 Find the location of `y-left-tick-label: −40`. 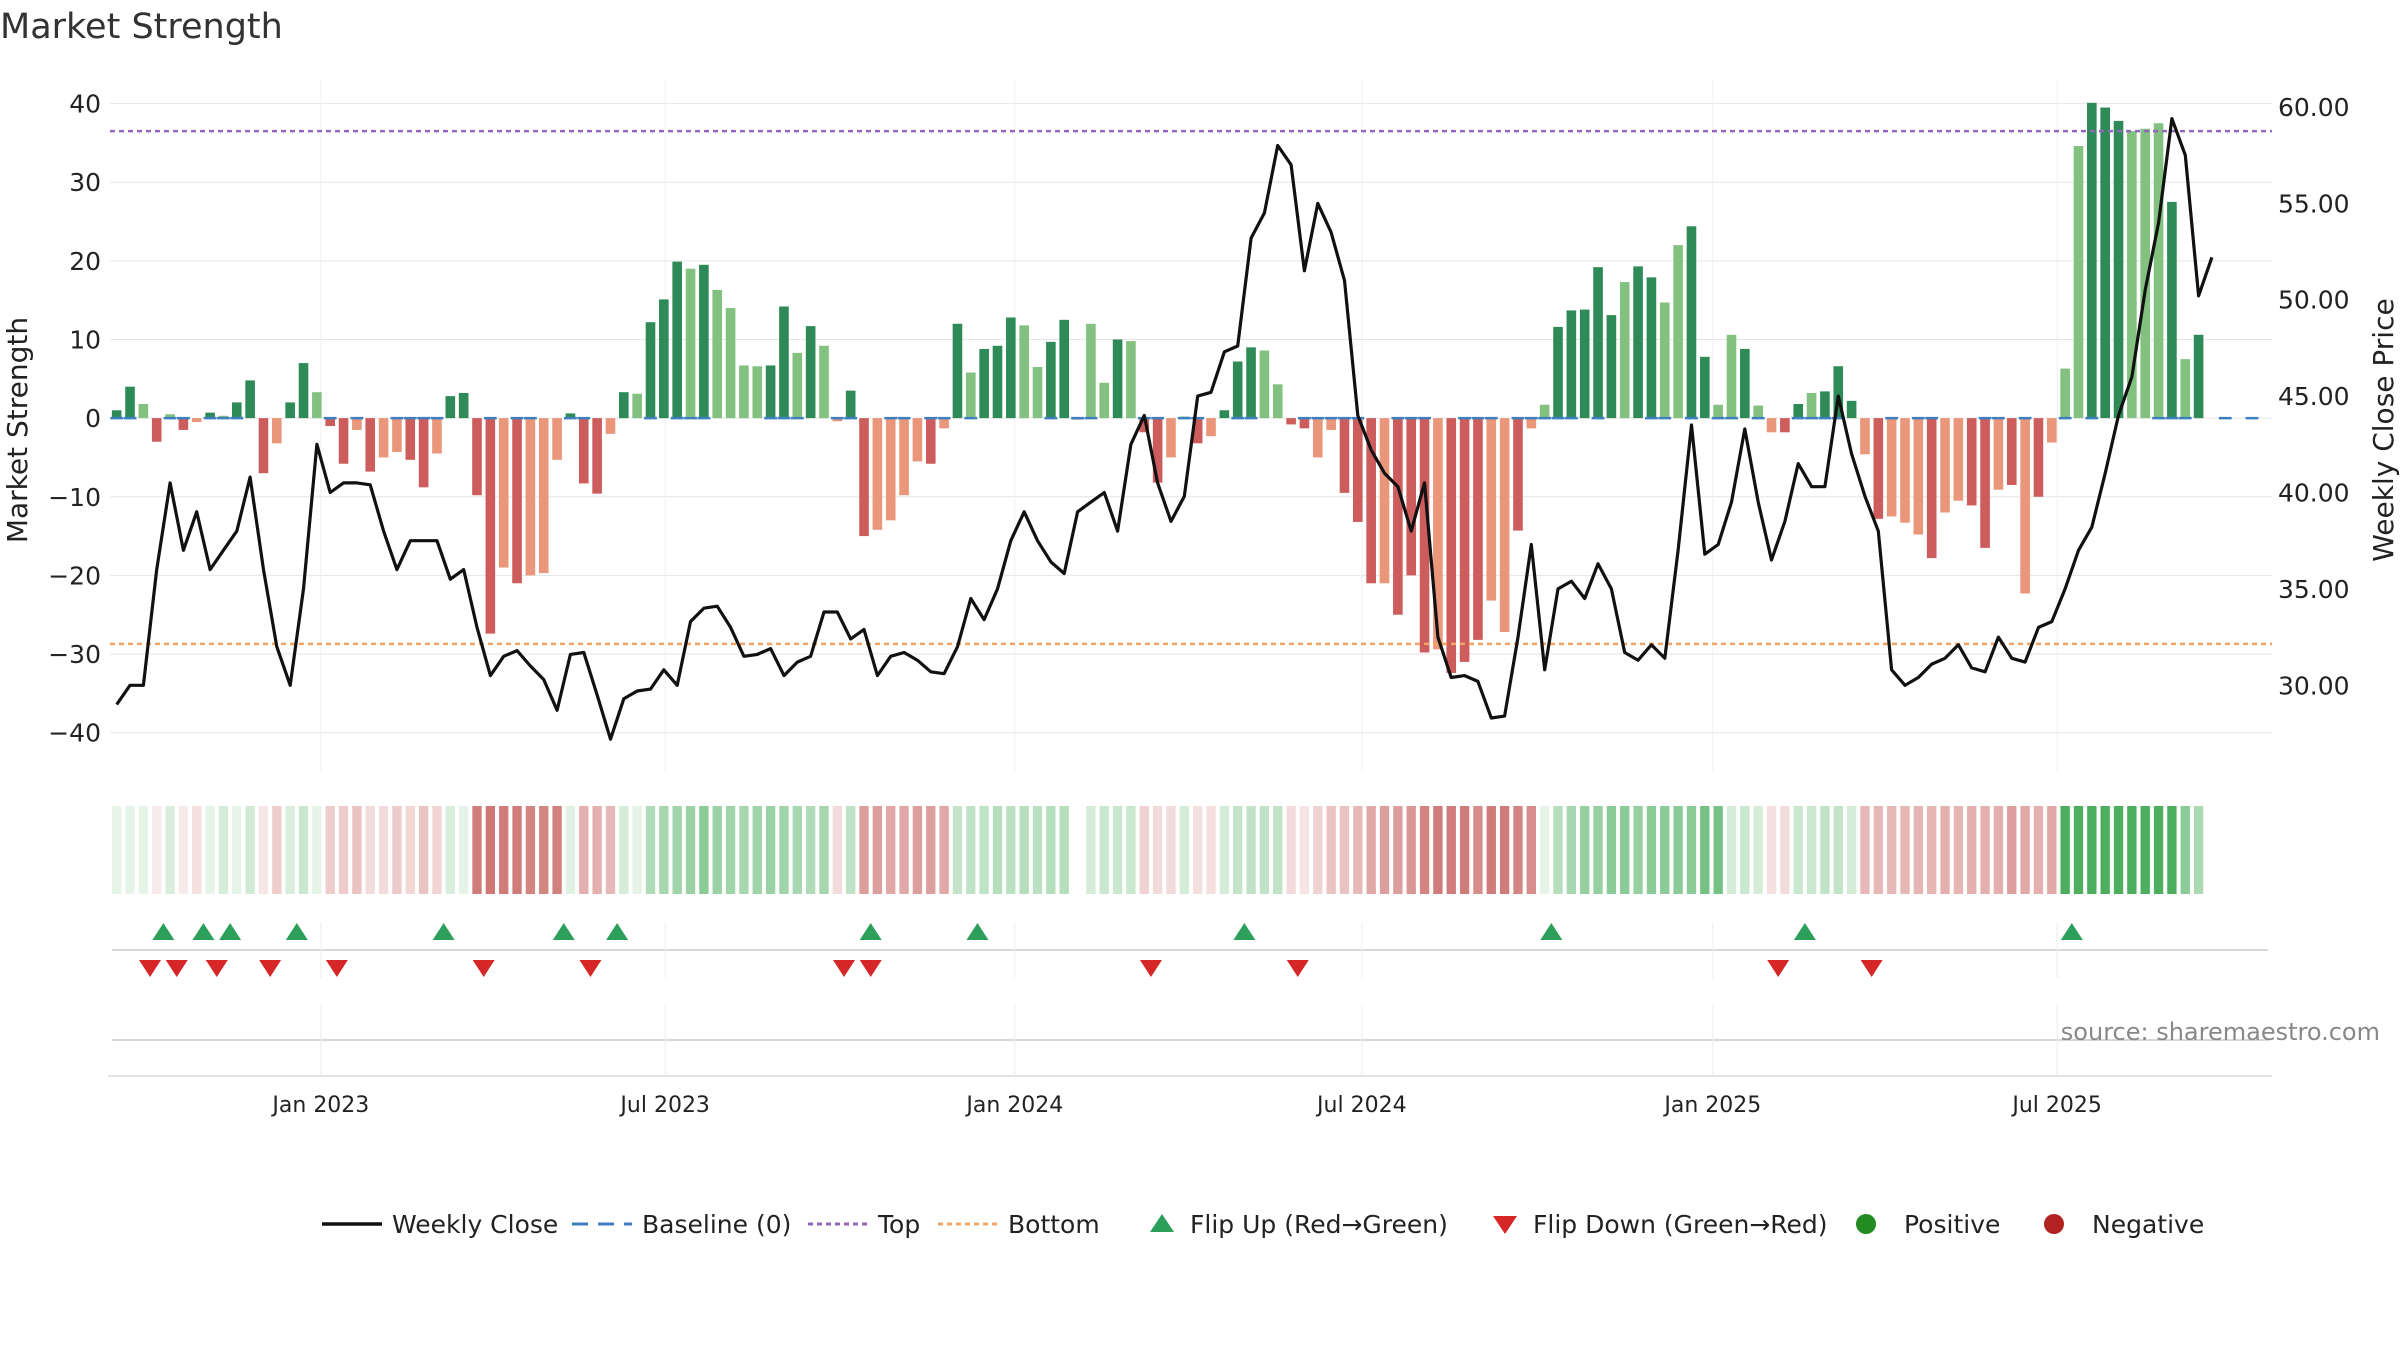

y-left-tick-label: −40 is located at coordinates (74, 733).